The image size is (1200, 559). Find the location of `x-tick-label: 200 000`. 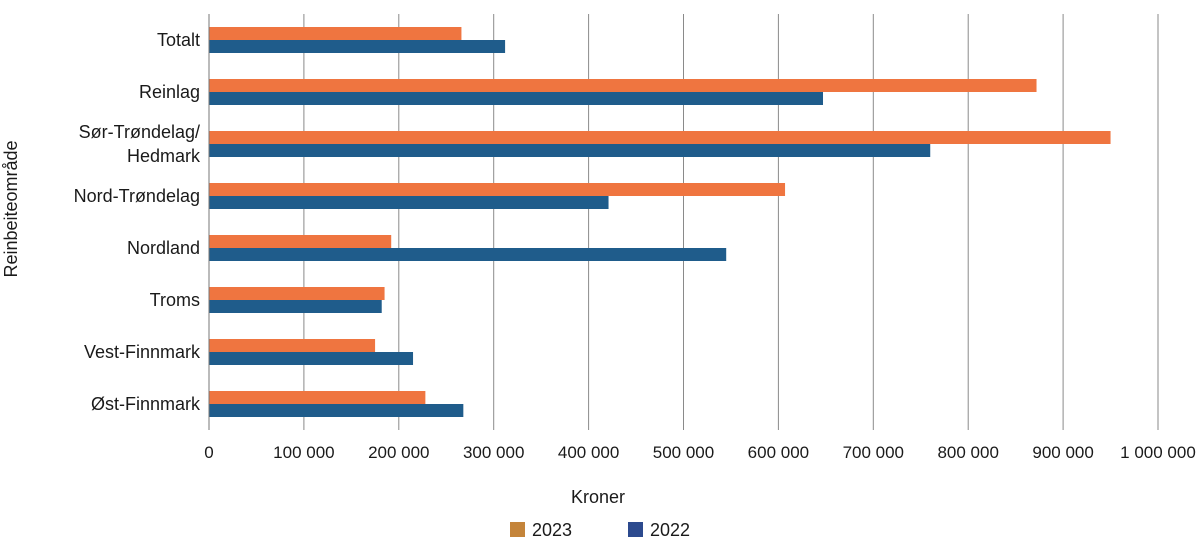

x-tick-label: 200 000 is located at coordinates (398, 452).